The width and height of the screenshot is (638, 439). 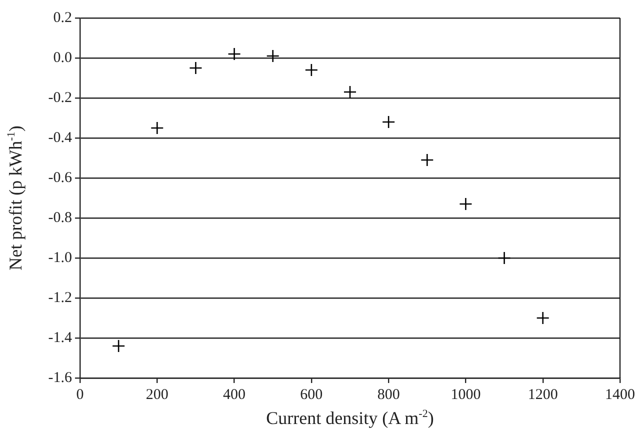 What do you see at coordinates (388, 394) in the screenshot?
I see `x-tick-label: 800` at bounding box center [388, 394].